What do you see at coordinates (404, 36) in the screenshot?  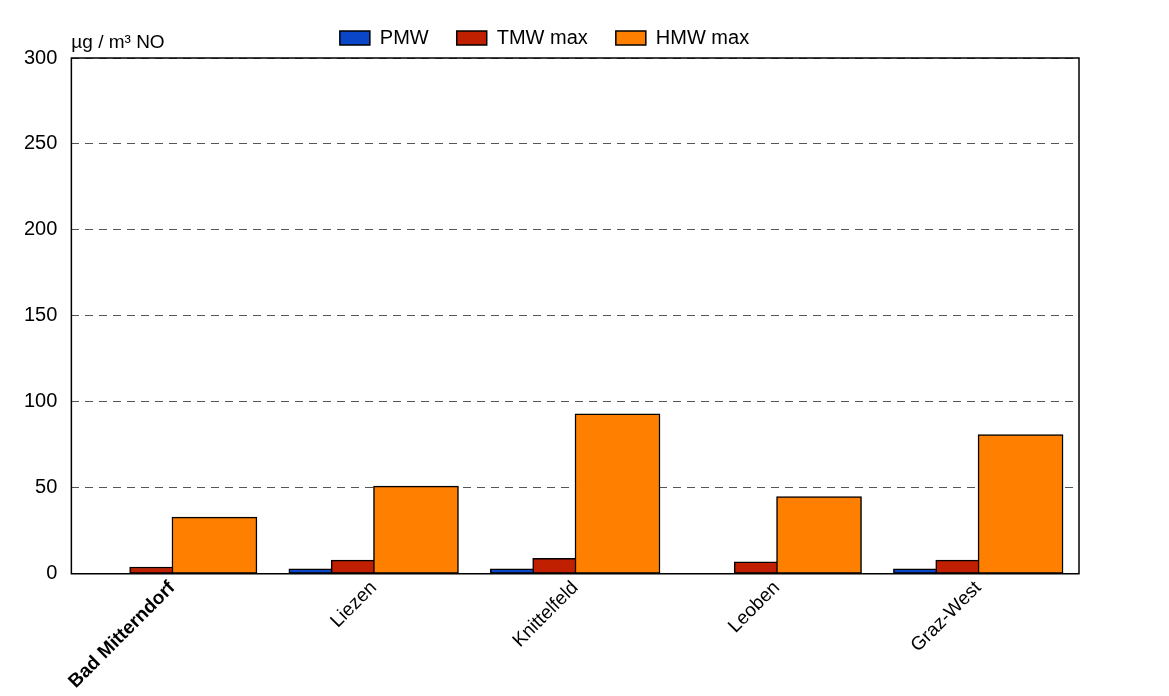 I see `legend-label: PMW` at bounding box center [404, 36].